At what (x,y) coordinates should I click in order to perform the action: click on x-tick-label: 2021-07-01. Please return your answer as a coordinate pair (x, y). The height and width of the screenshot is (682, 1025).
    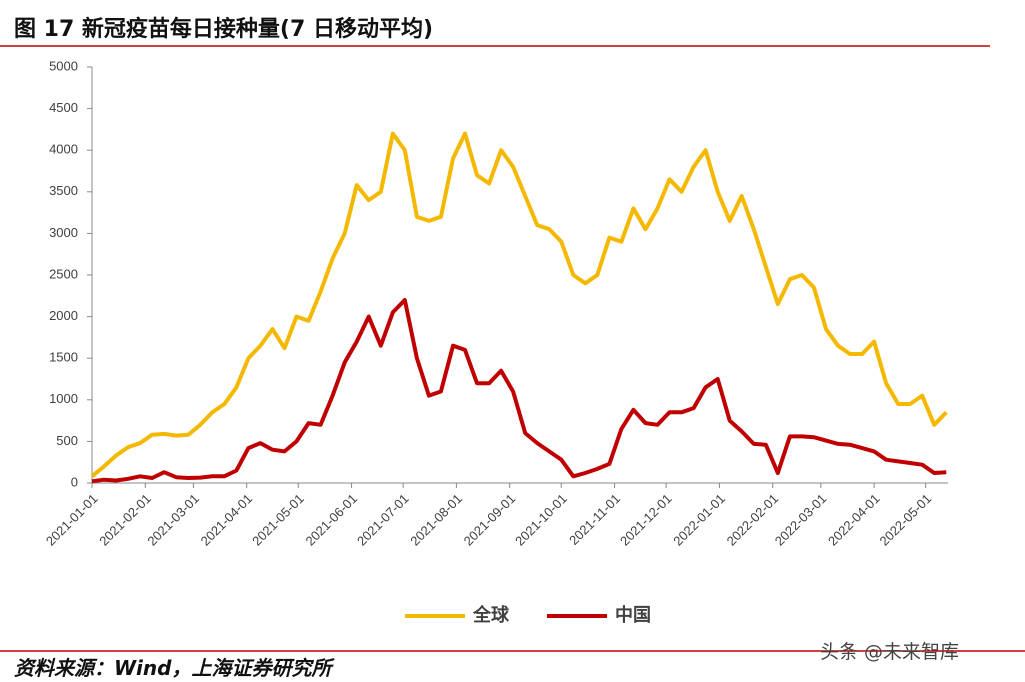
    Looking at the image, I should click on (383, 520).